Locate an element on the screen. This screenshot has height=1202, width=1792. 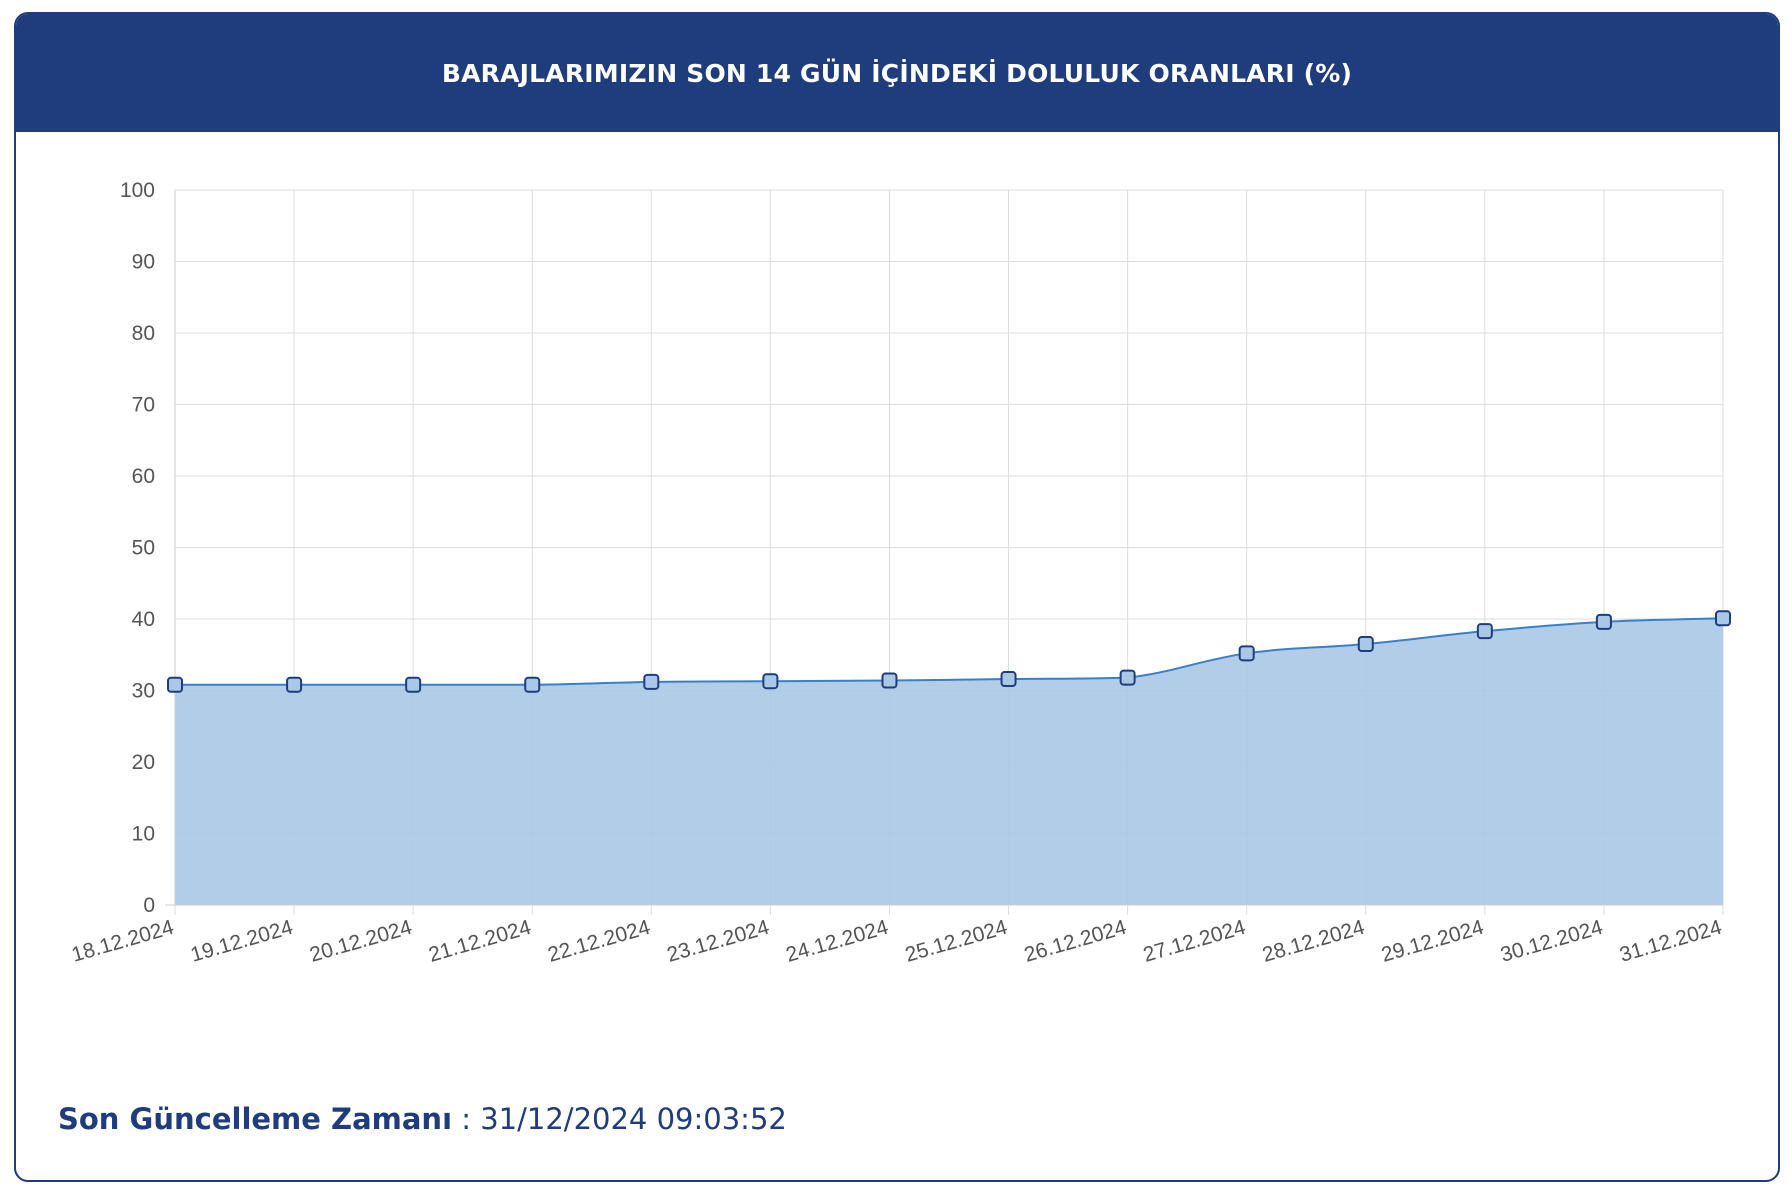
y-tick-label: 60 is located at coordinates (143, 476).